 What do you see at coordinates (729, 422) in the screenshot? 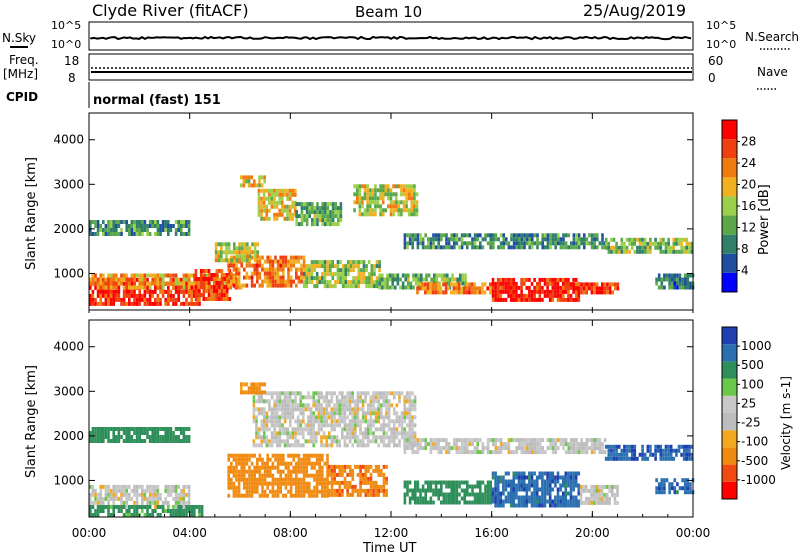
I see `colorbar-swatch` at bounding box center [729, 422].